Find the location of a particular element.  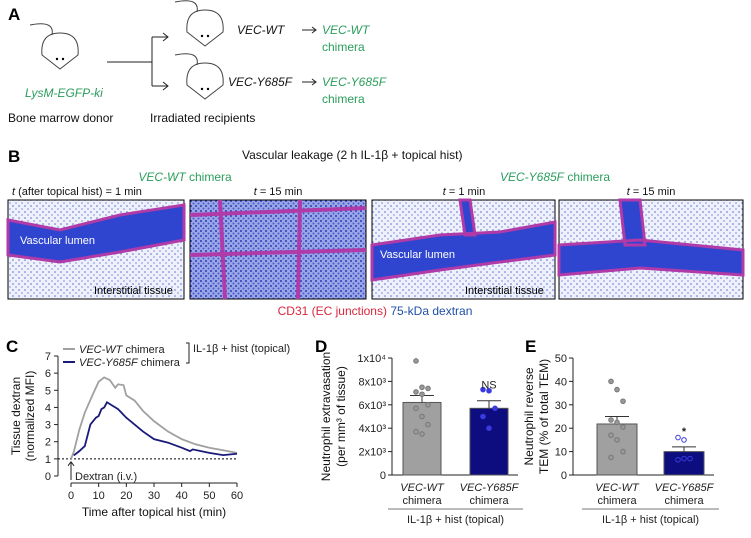

y-axis-label: (per mm³ of tissue) is located at coordinates (341, 416).